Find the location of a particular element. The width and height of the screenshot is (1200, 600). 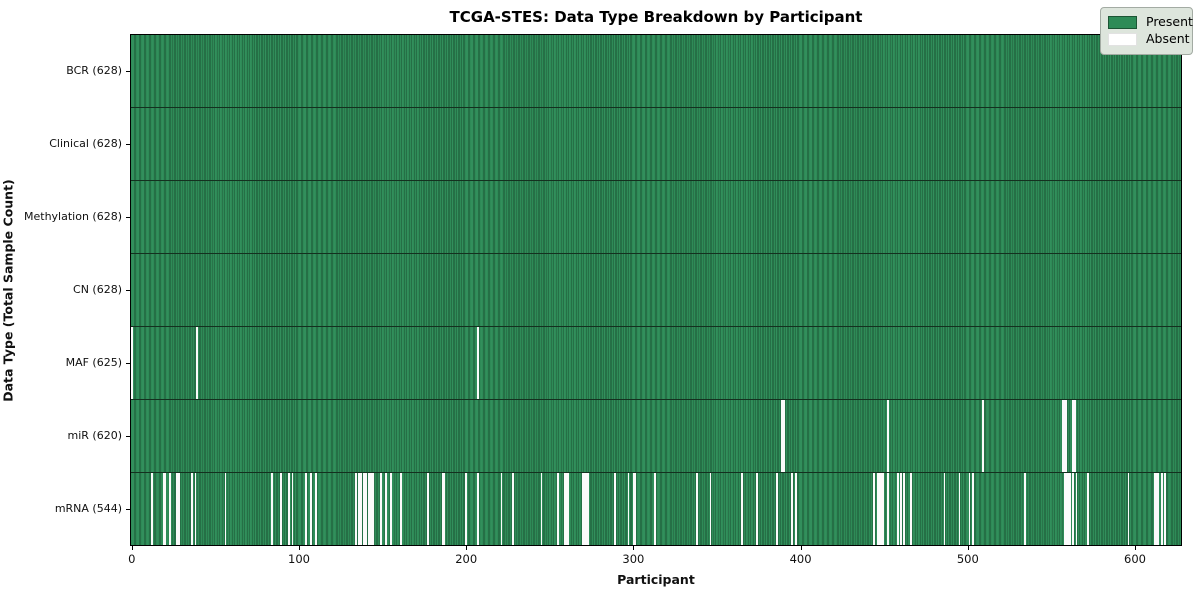

x-tick-label: 0 is located at coordinates (132, 559).